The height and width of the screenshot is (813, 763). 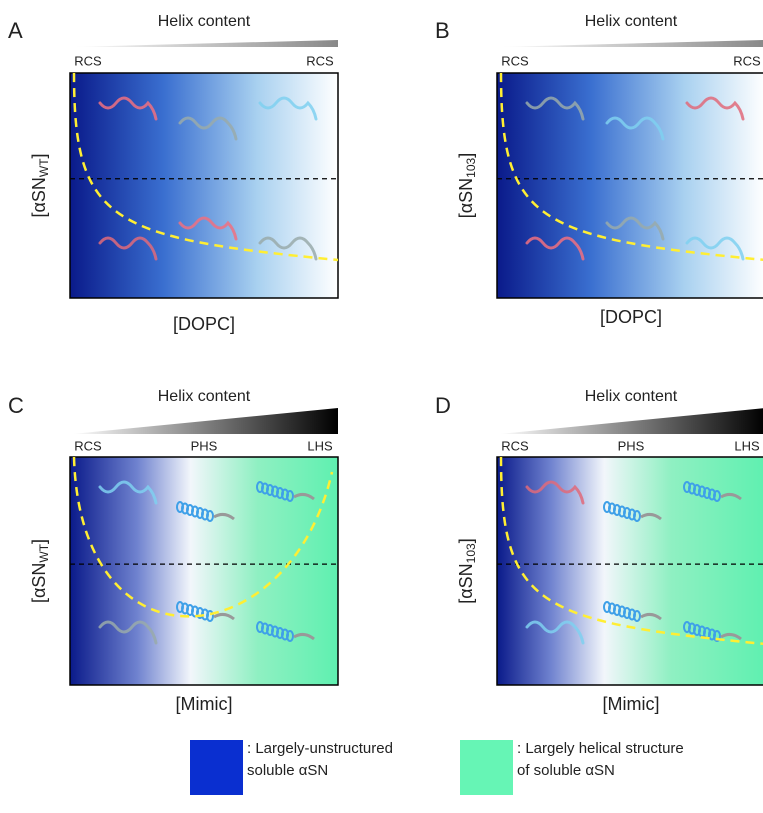 I want to click on panel-letter: D, so click(x=443, y=405).